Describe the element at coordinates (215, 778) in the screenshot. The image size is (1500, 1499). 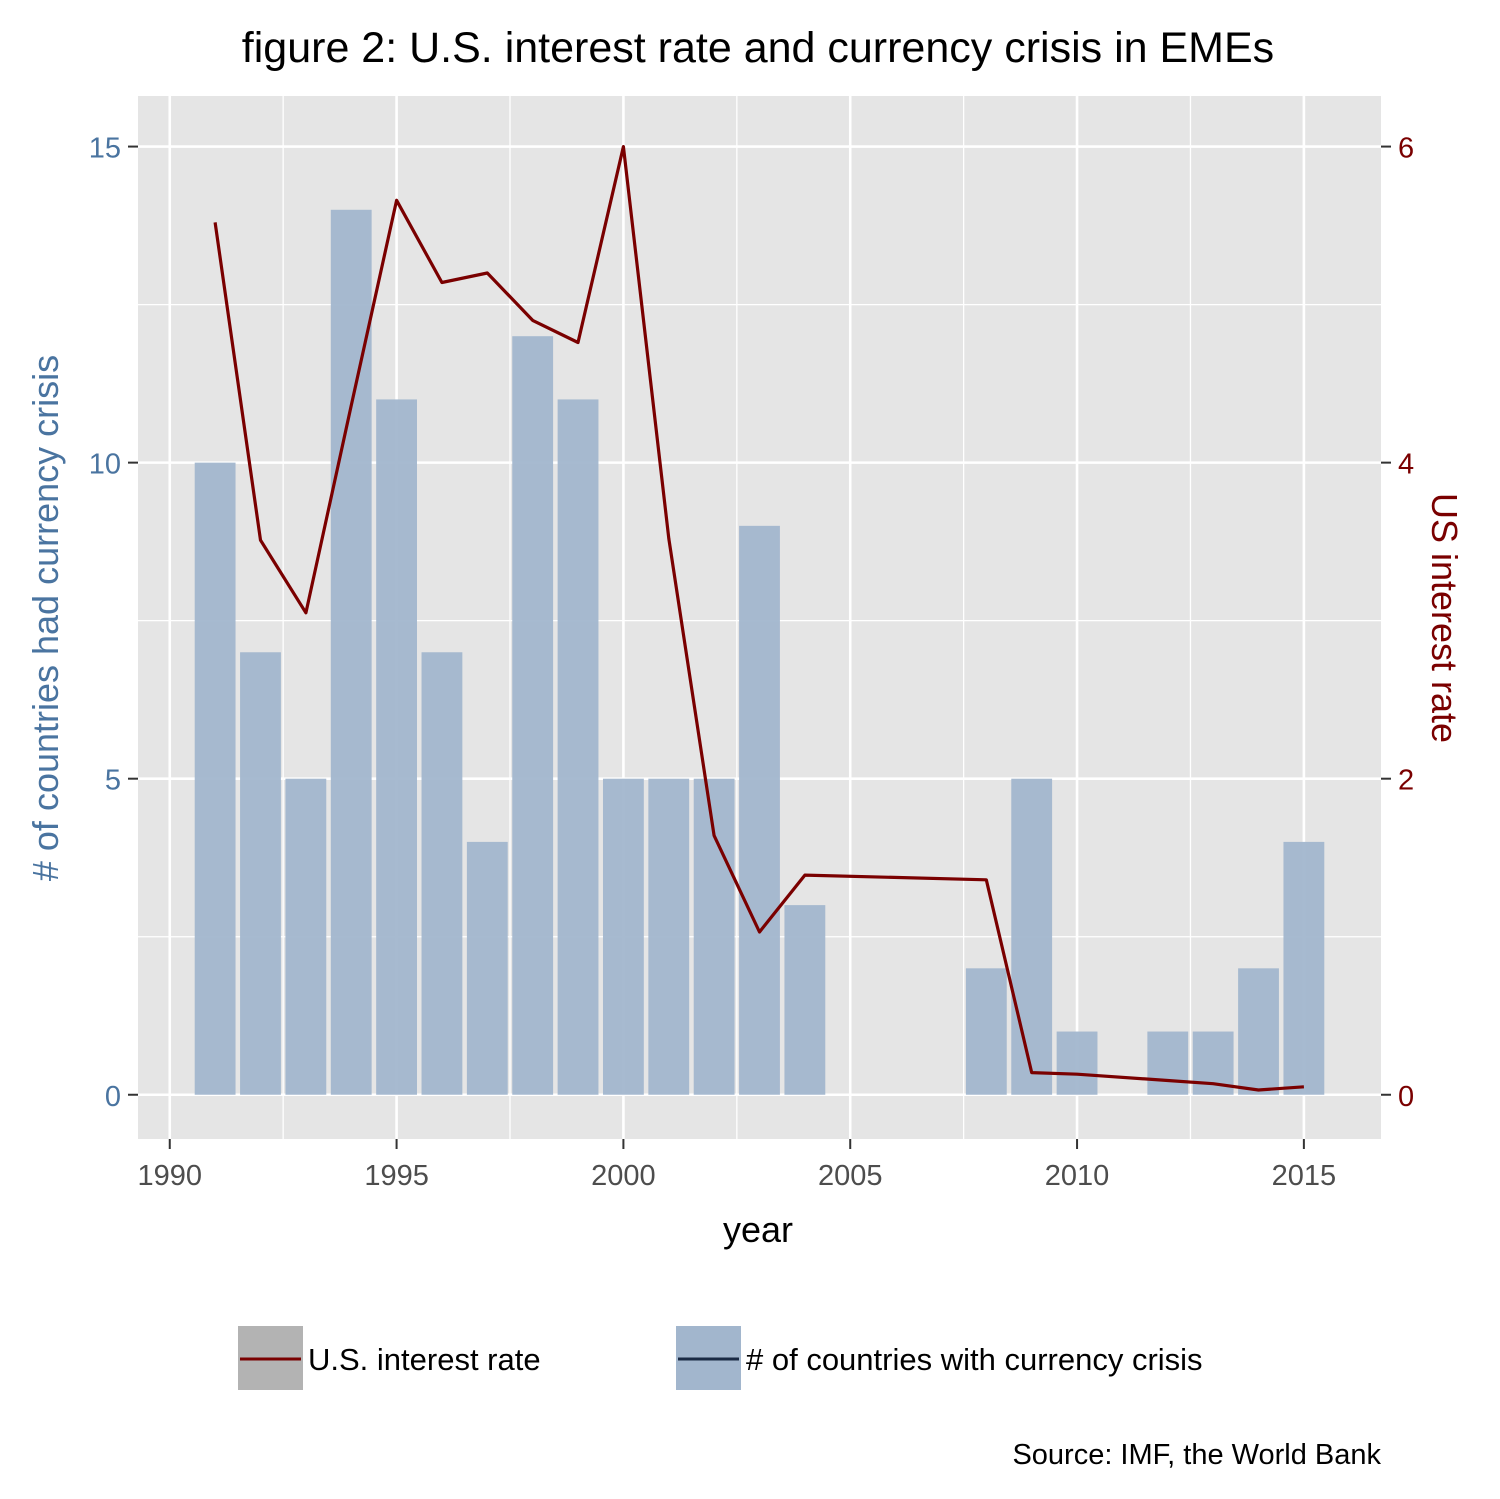
I see `bar-1991` at that location.